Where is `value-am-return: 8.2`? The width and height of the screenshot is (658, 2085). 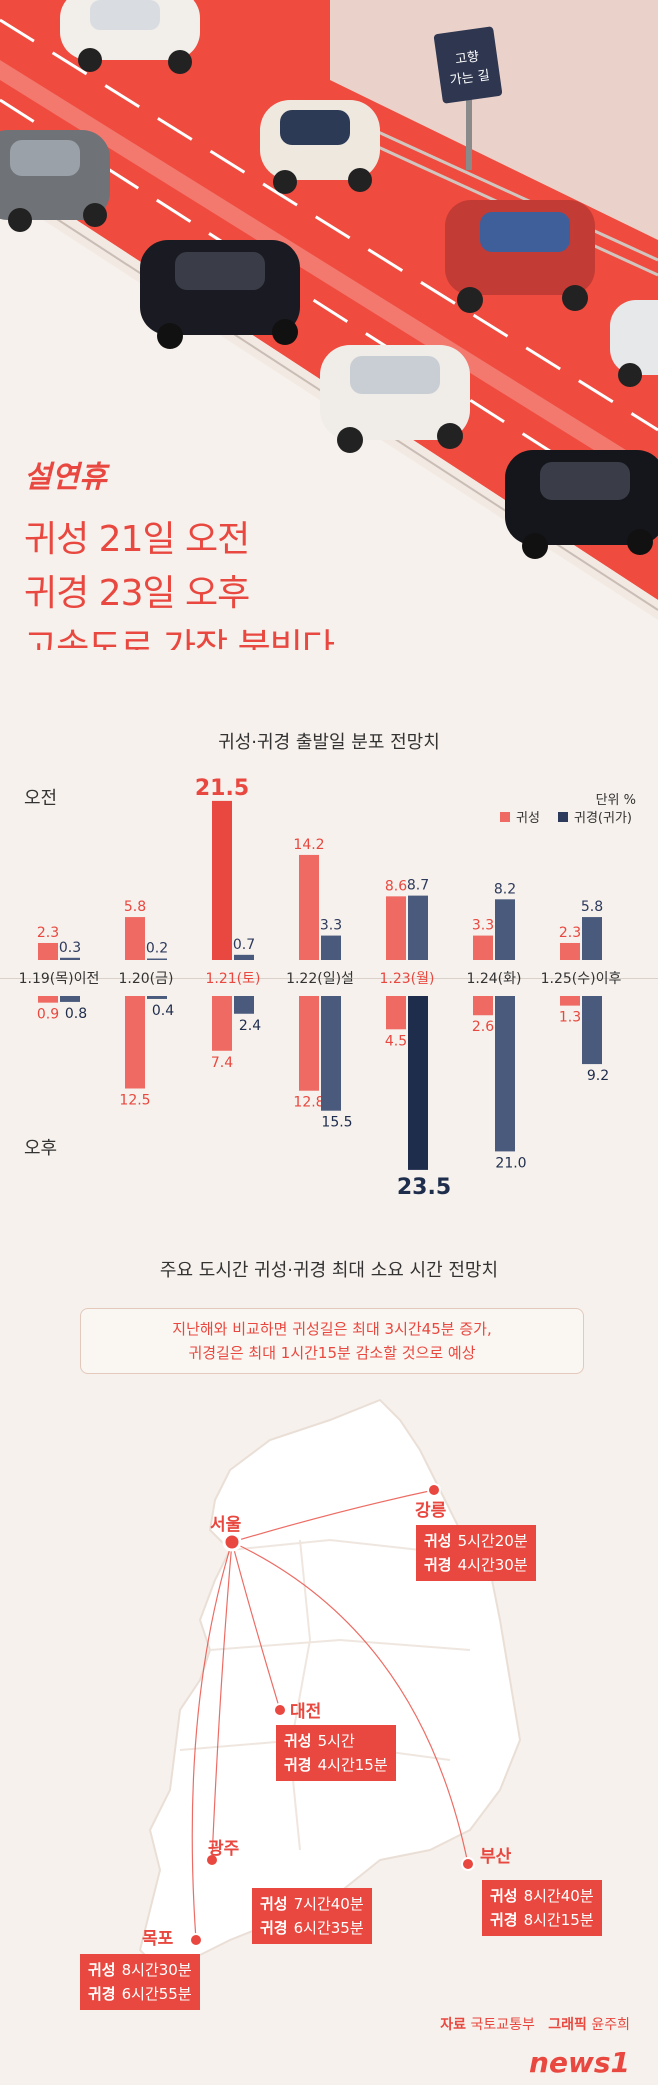 value-am-return: 8.2 is located at coordinates (505, 889).